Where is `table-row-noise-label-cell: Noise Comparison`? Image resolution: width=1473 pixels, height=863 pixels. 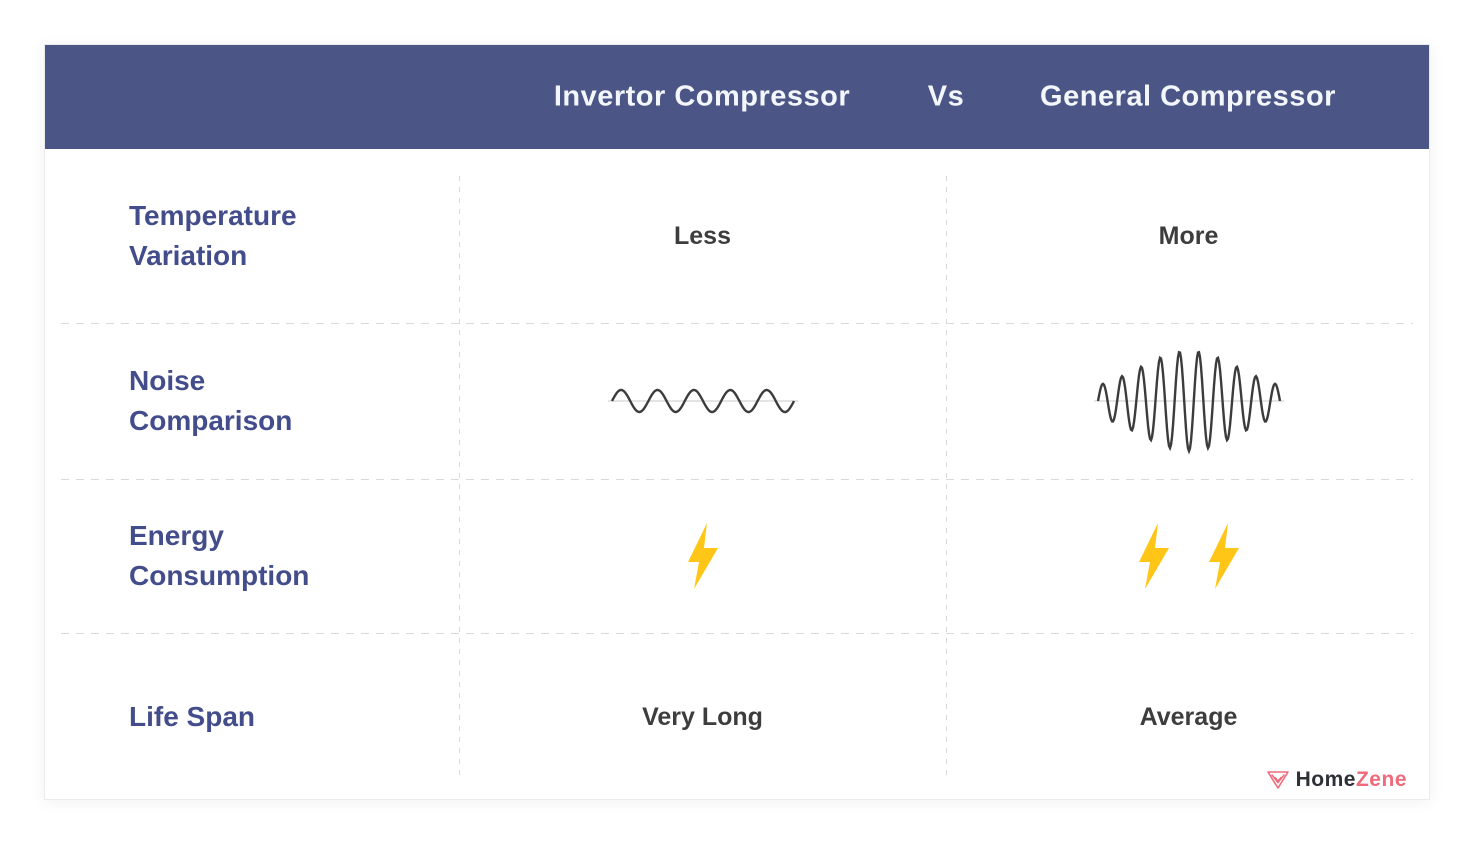
table-row-noise-label-cell: Noise Comparison is located at coordinates (252, 401).